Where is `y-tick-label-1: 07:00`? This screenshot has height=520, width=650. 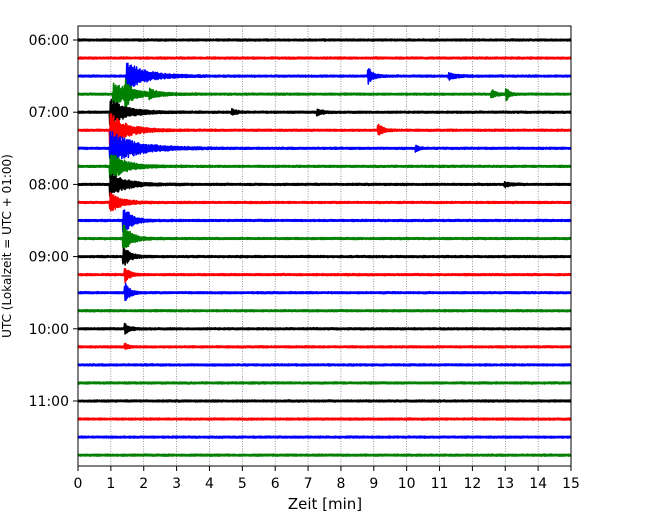 y-tick-label-1: 07:00 is located at coordinates (49, 113).